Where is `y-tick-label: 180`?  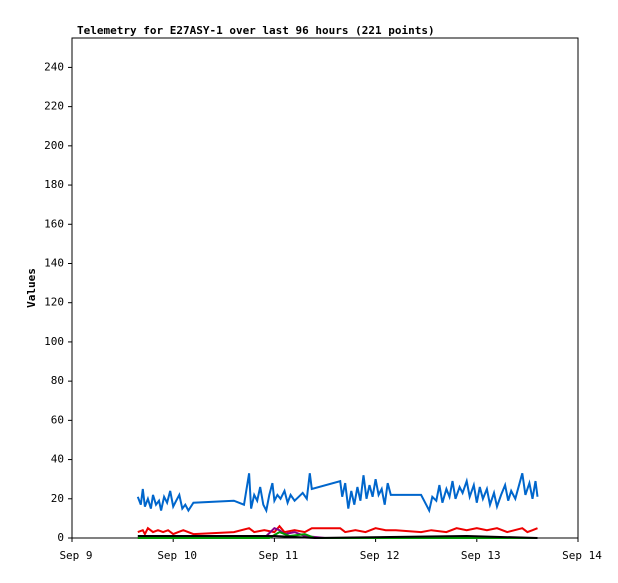
y-tick-label: 180 is located at coordinates (54, 184).